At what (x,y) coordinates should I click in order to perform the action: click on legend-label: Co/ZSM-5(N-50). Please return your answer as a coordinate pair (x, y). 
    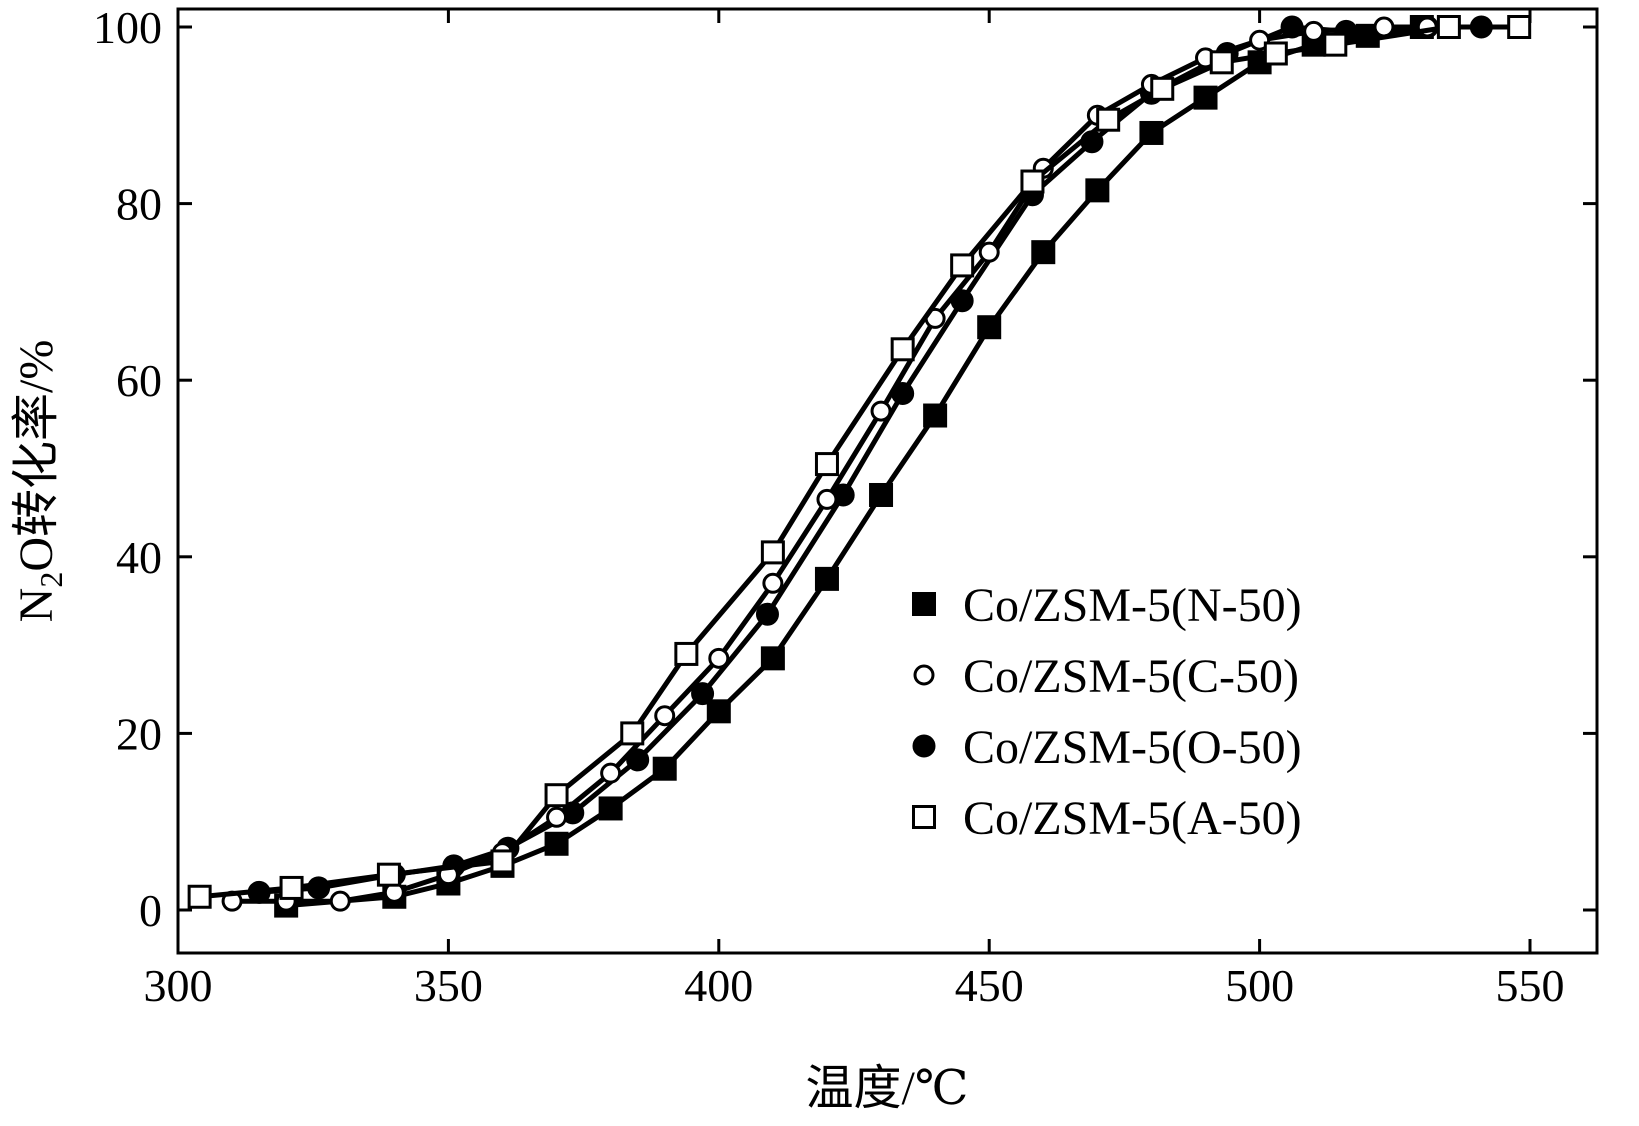
    Looking at the image, I should click on (1132, 605).